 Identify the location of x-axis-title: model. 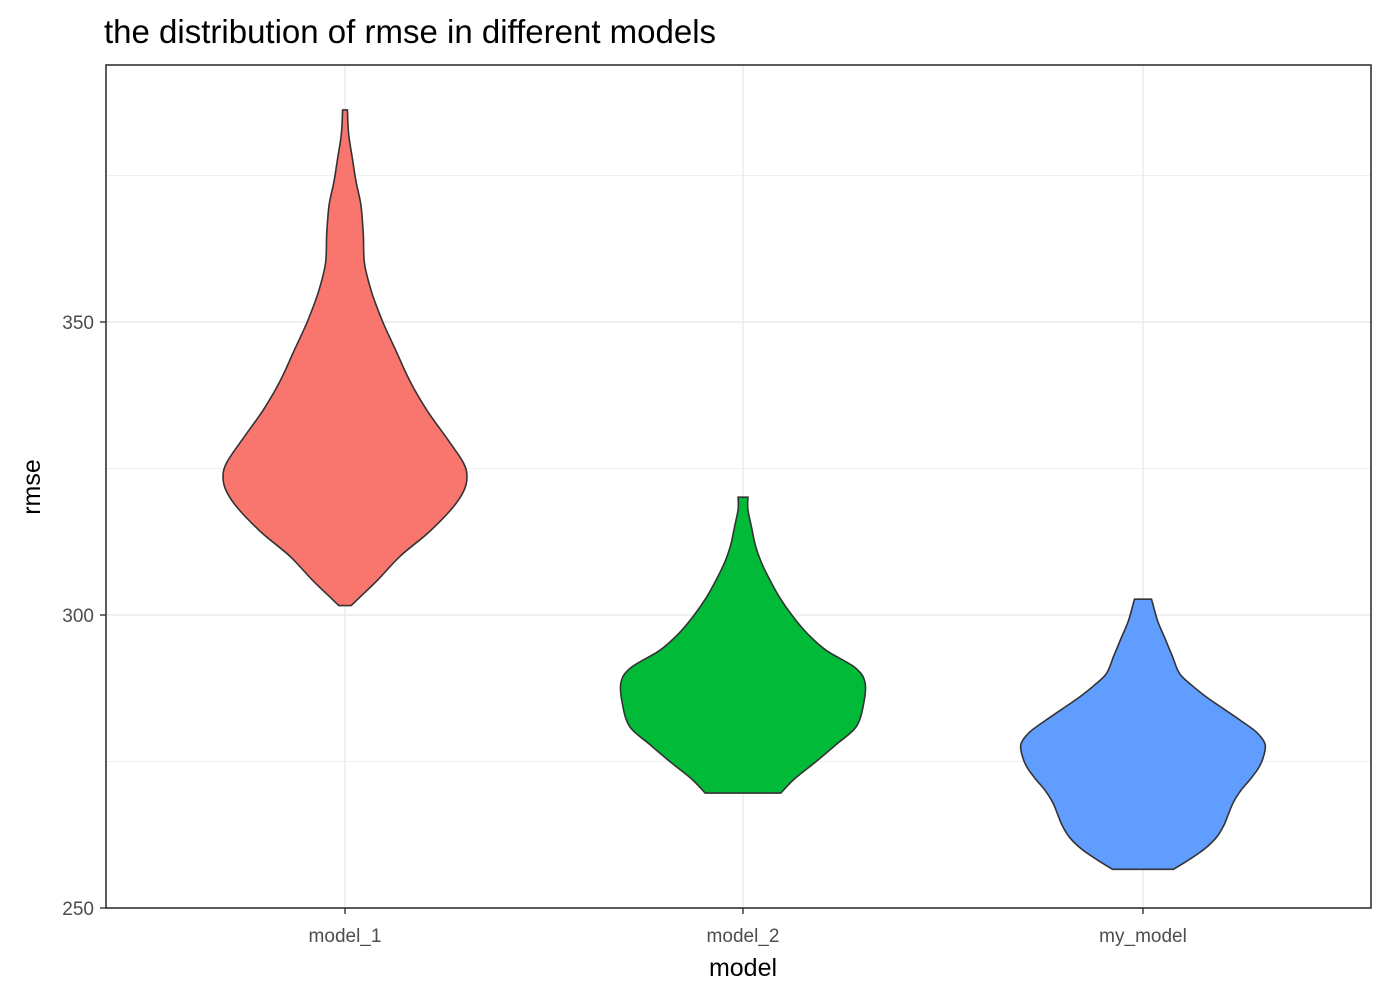
(743, 968).